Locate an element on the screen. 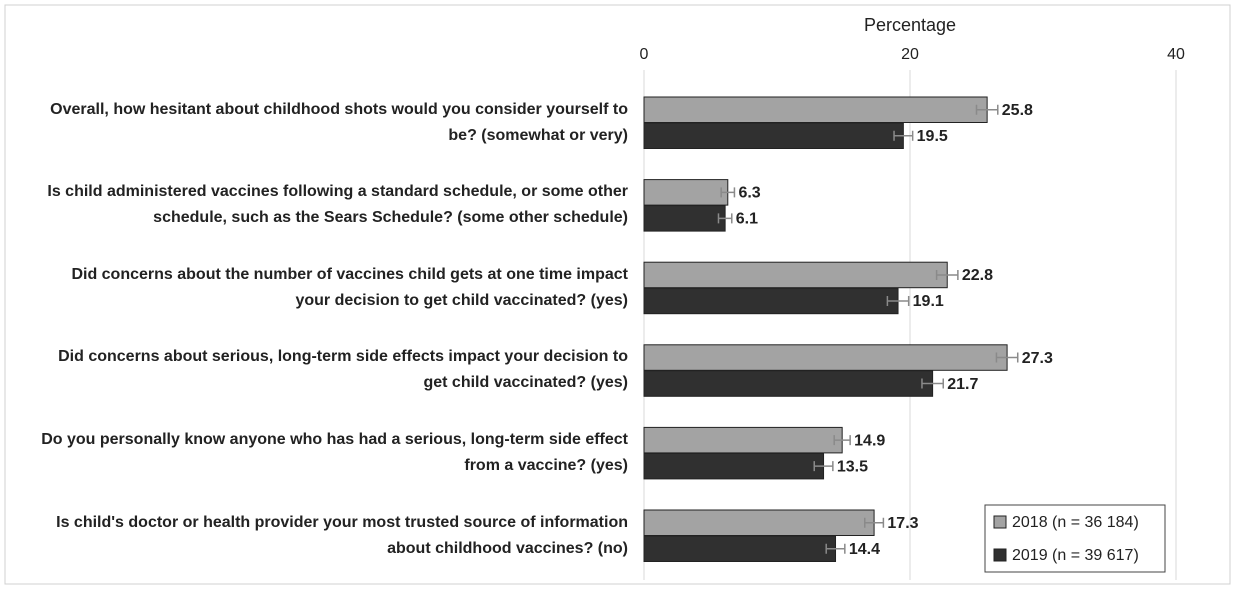 The image size is (1235, 589). data-label: 6.3 is located at coordinates (749, 193).